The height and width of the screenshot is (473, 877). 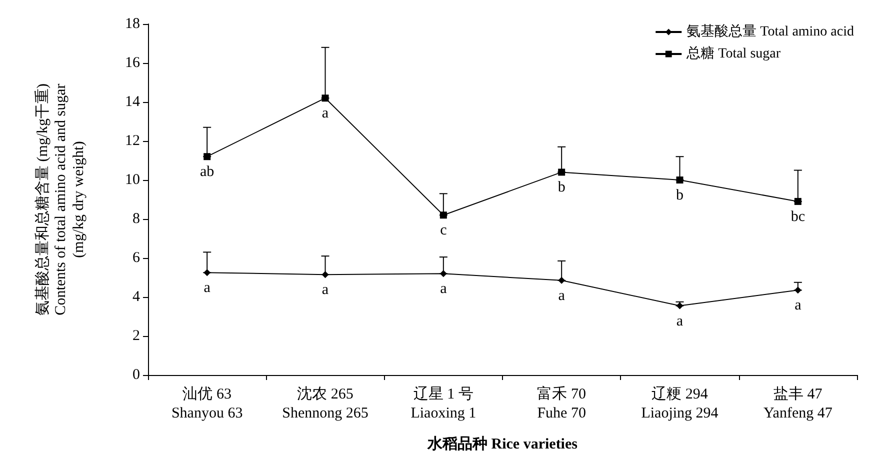 What do you see at coordinates (132, 141) in the screenshot?
I see `y-tick-label: 12` at bounding box center [132, 141].